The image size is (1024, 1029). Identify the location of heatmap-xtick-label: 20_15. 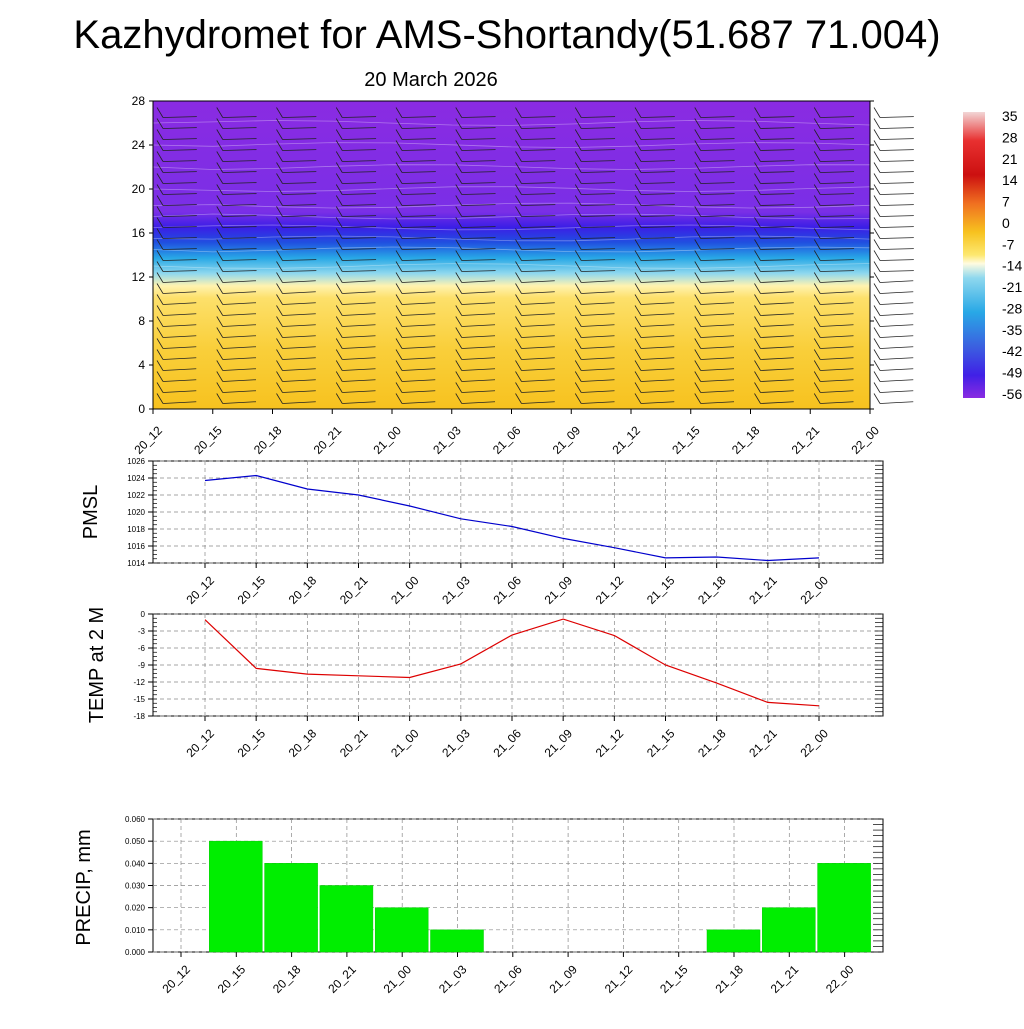
(208, 440).